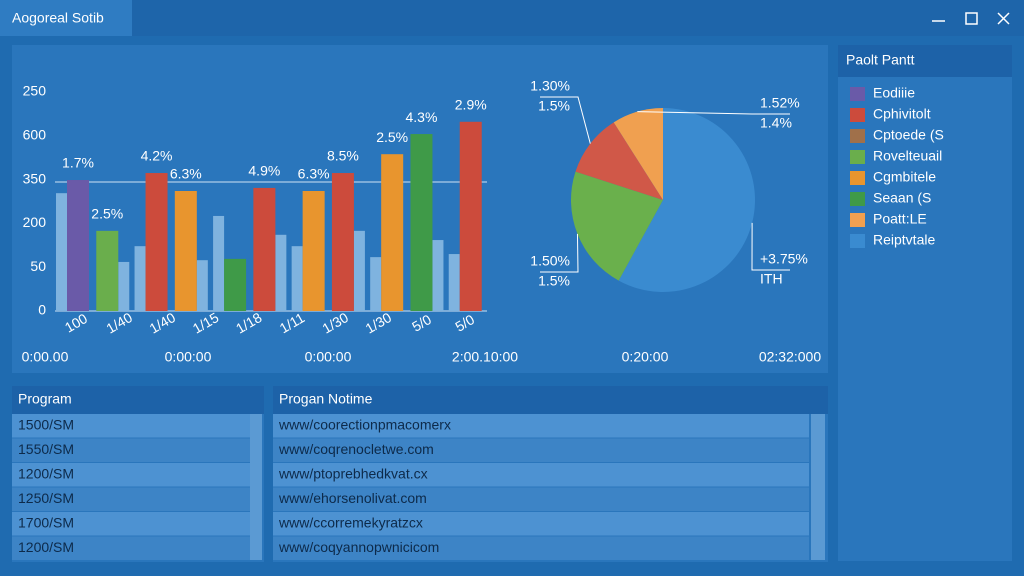 Image resolution: width=1024 pixels, height=576 pixels. I want to click on pie-label: 1.50%, so click(550, 261).